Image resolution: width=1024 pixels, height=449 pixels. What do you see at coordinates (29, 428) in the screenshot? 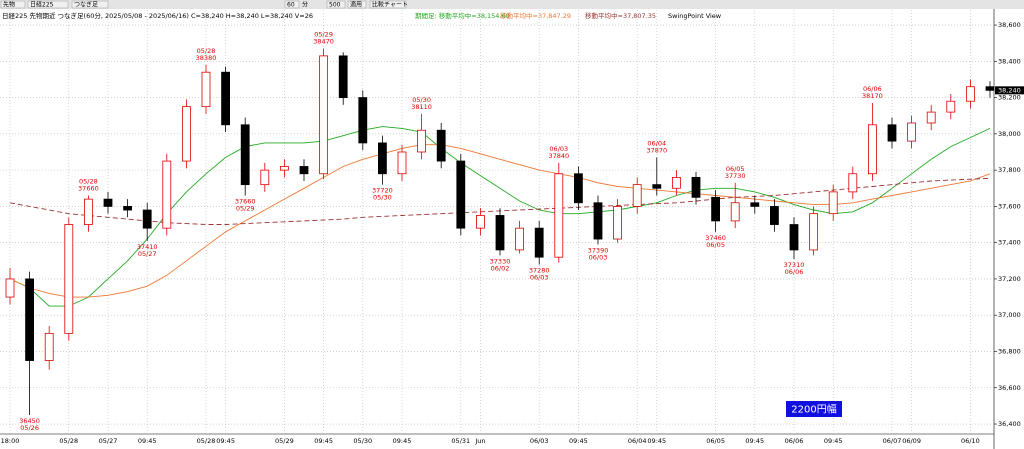
I see `annotation-date: 05/26` at bounding box center [29, 428].